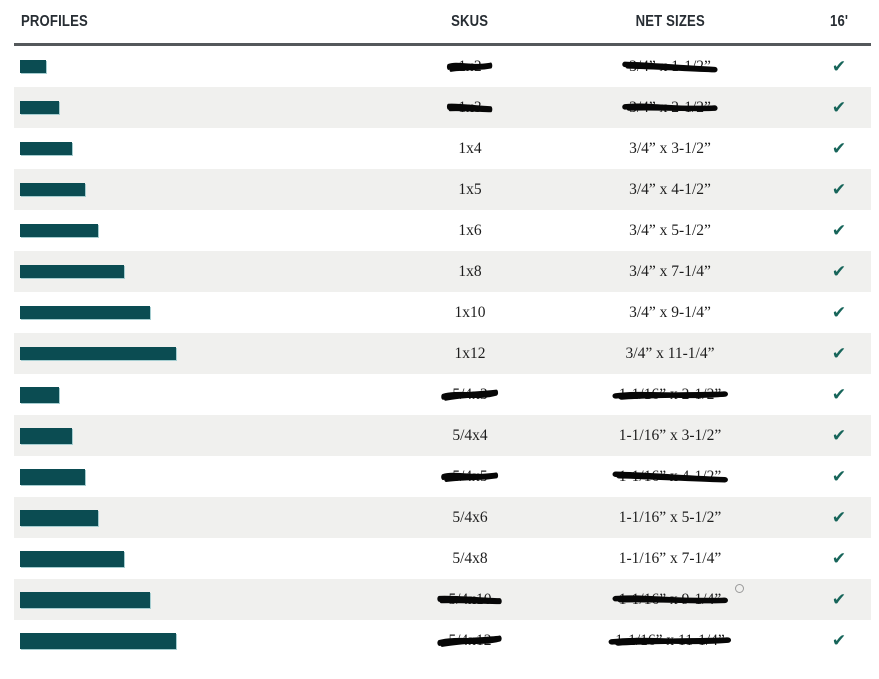 The width and height of the screenshot is (879, 679). I want to click on table-row: 5/4x6 1-1/16” x 5-1/2” ✔, so click(442, 517).